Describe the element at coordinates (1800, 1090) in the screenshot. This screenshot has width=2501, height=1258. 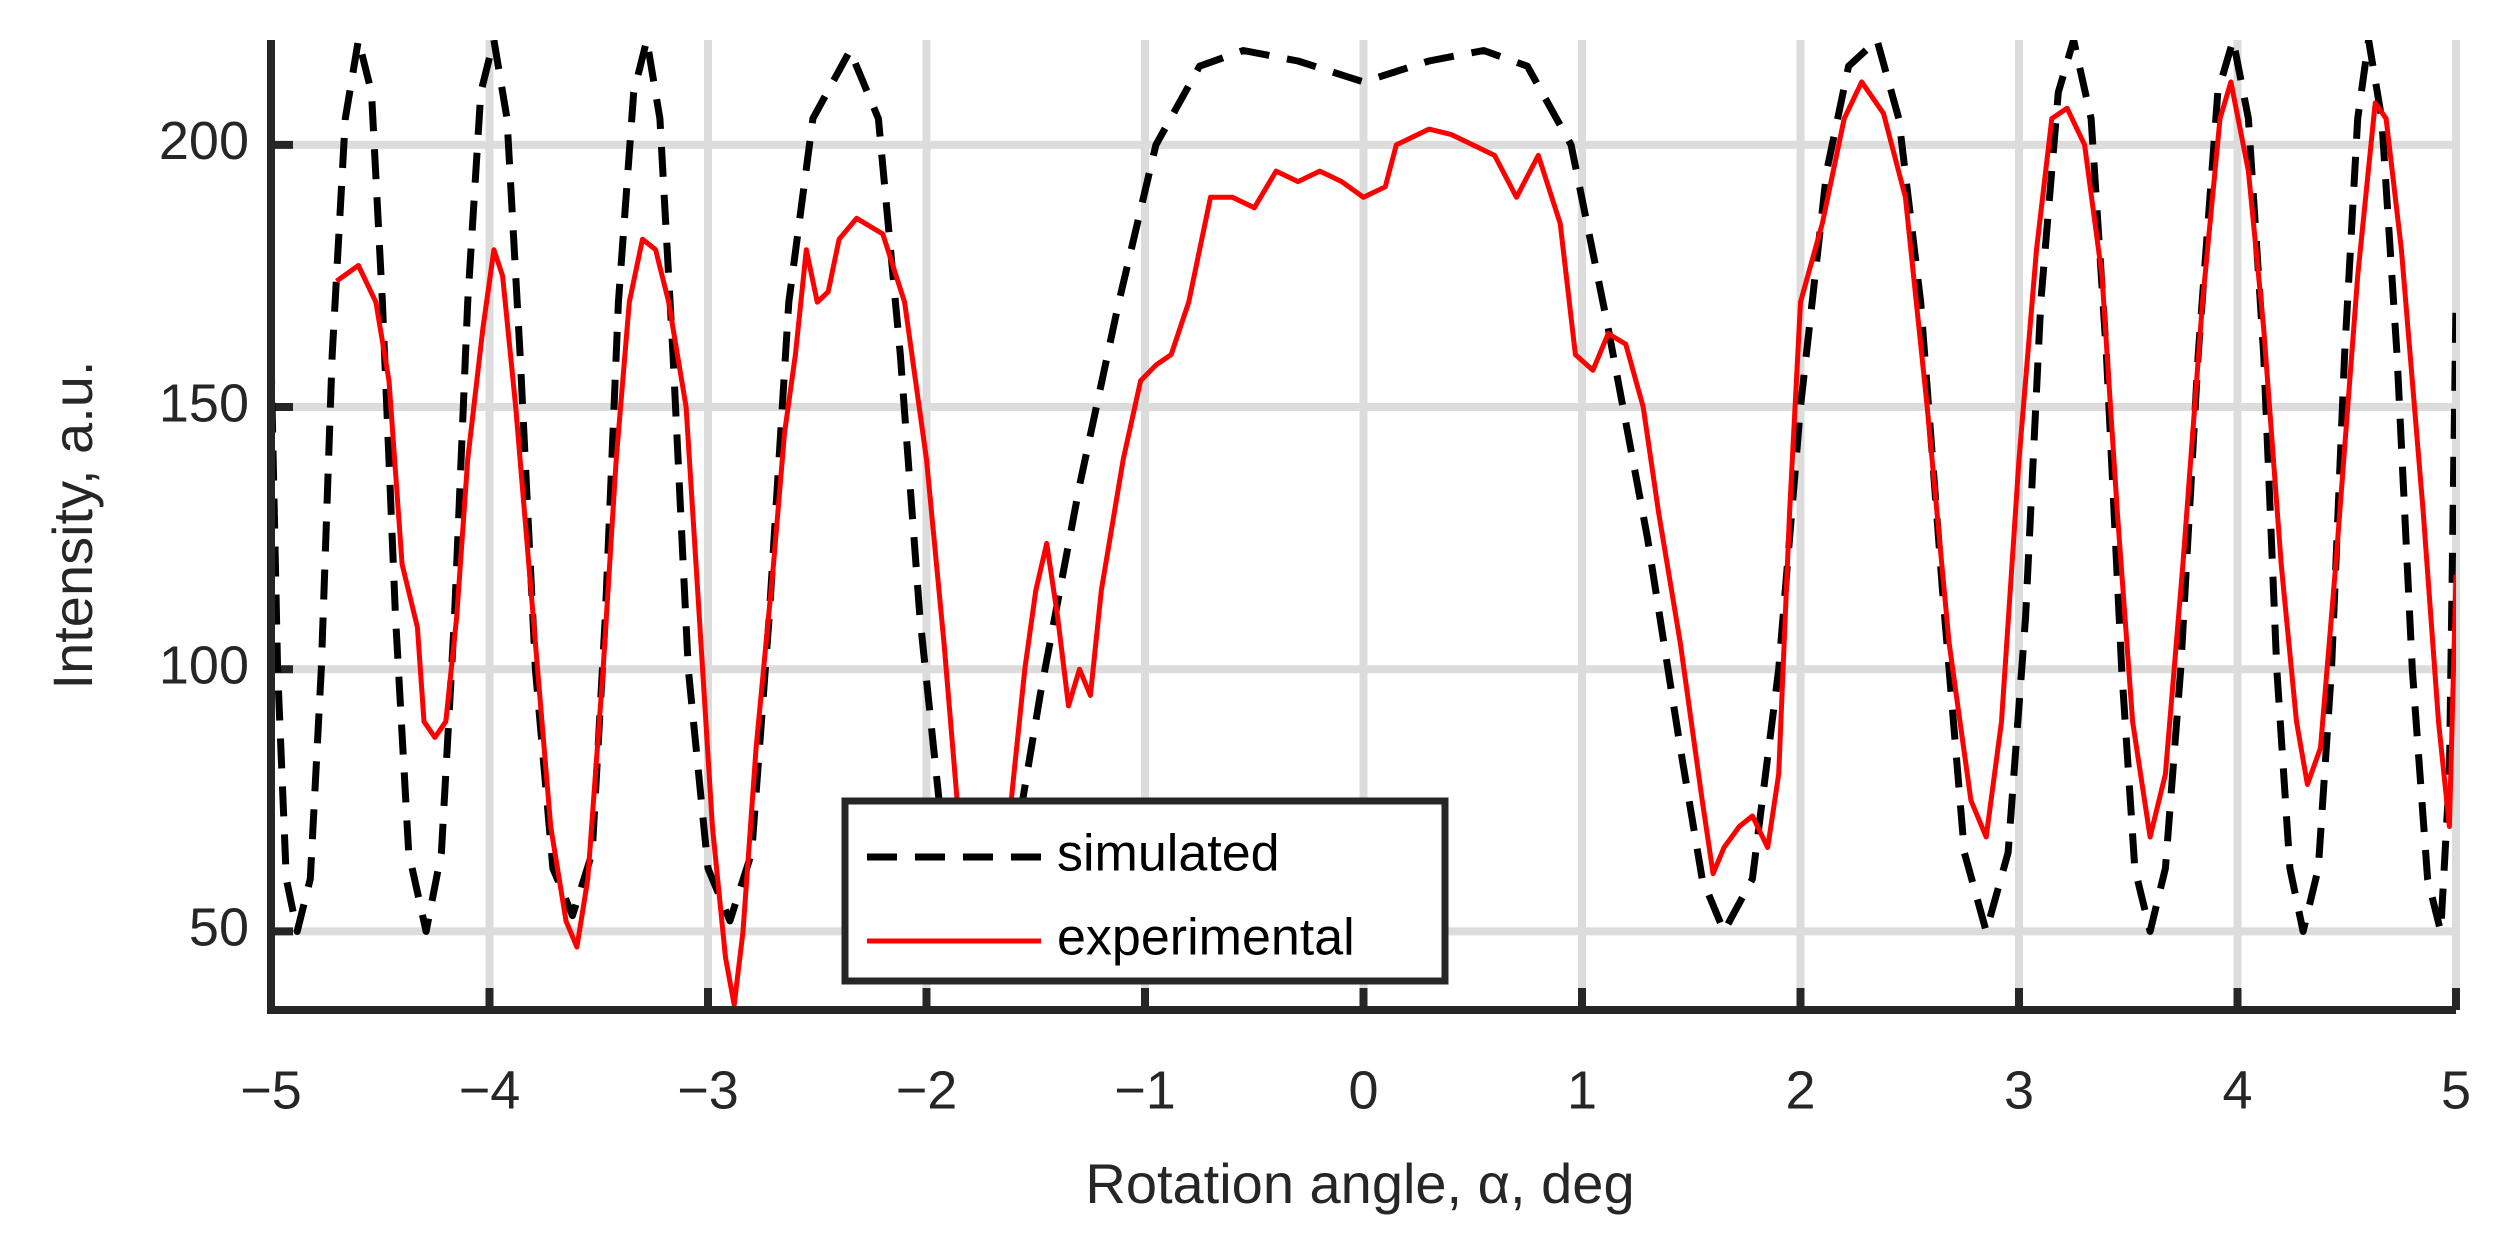
I see `x-tick-label: 2` at that location.